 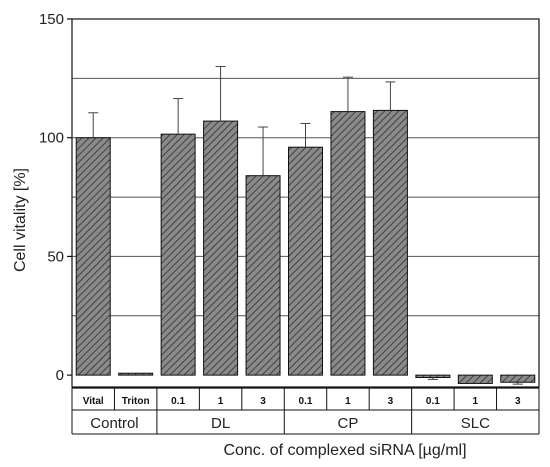 I want to click on x-group-label: SLC, so click(x=475, y=423).